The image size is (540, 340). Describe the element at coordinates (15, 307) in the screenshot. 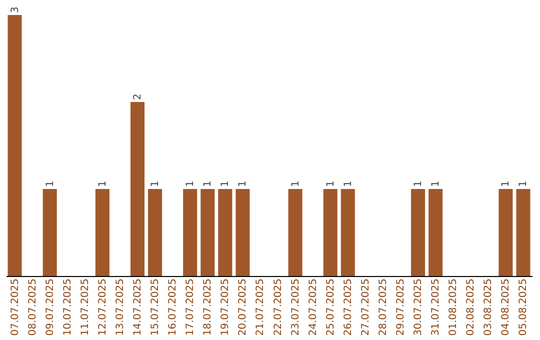

I see `x-tick-label: 07.07.2025` at that location.